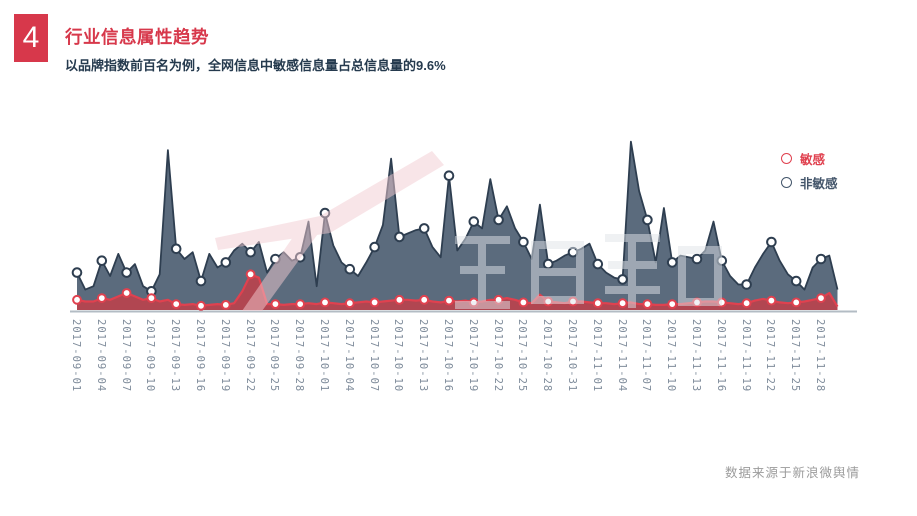  I want to click on x-axis-label: 2017-09-25, so click(274, 356).